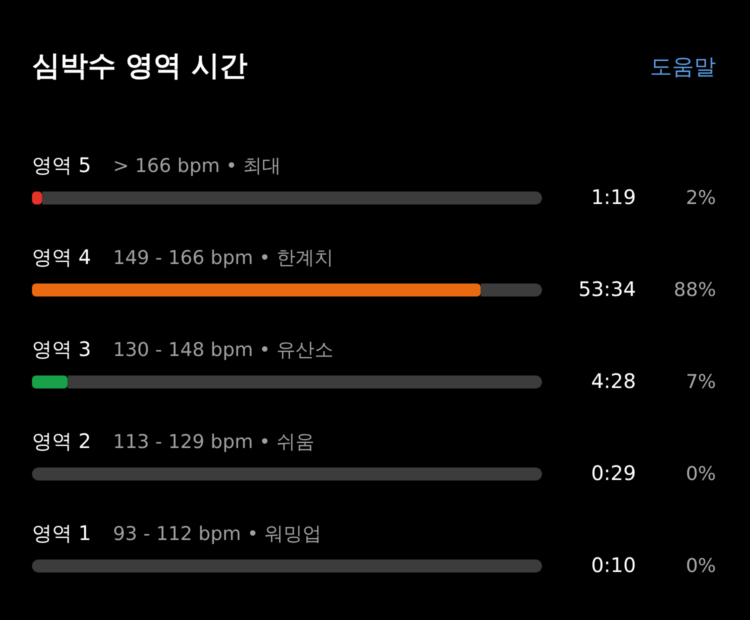 This screenshot has height=620, width=750. What do you see at coordinates (701, 382) in the screenshot?
I see `data-label: 7%` at bounding box center [701, 382].